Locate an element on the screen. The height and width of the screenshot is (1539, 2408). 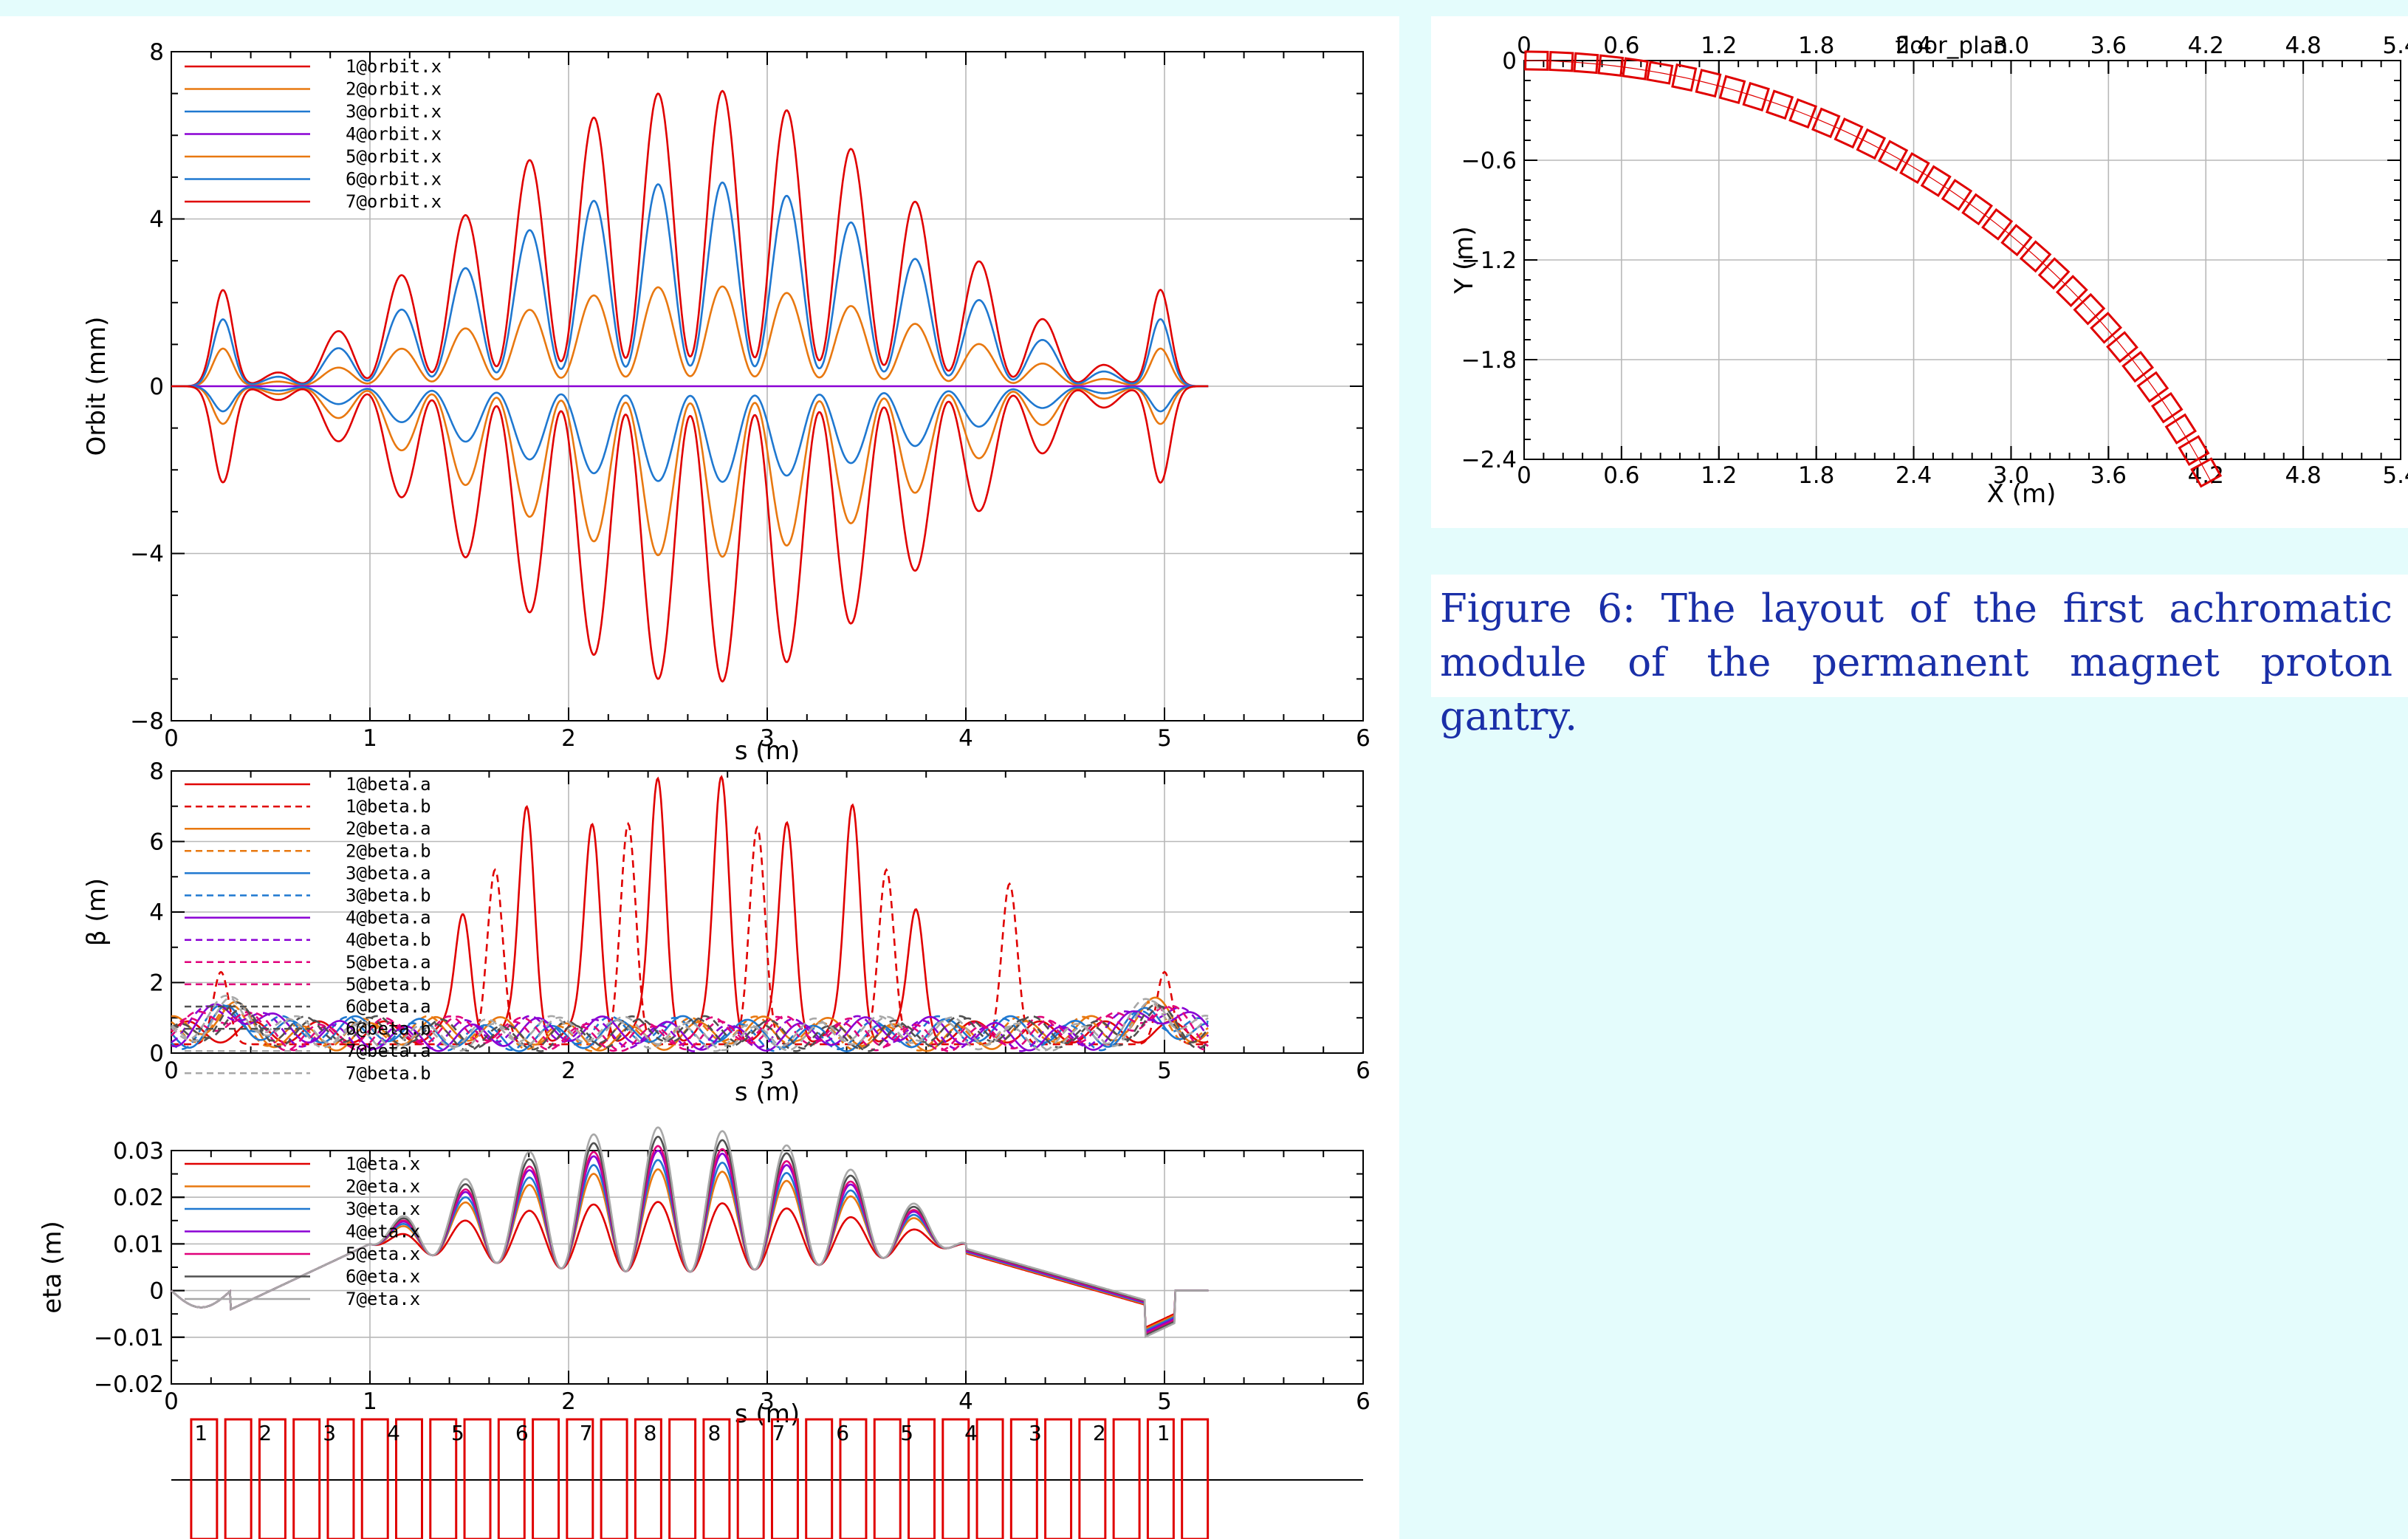
beta-tick-label-y: 6 is located at coordinates (156, 842).